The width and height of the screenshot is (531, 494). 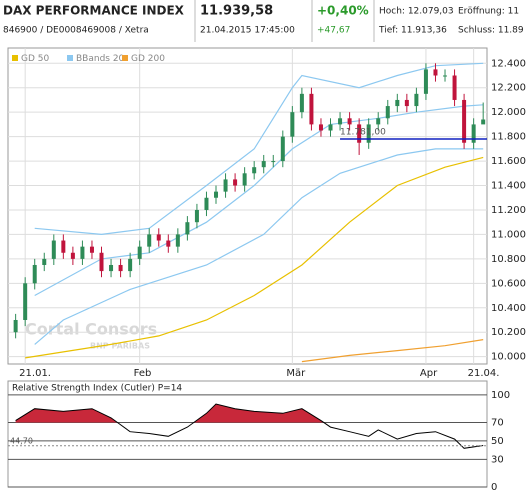 What do you see at coordinates (21, 440) in the screenshot?
I see `rsi-level-label: 44,70` at bounding box center [21, 440].